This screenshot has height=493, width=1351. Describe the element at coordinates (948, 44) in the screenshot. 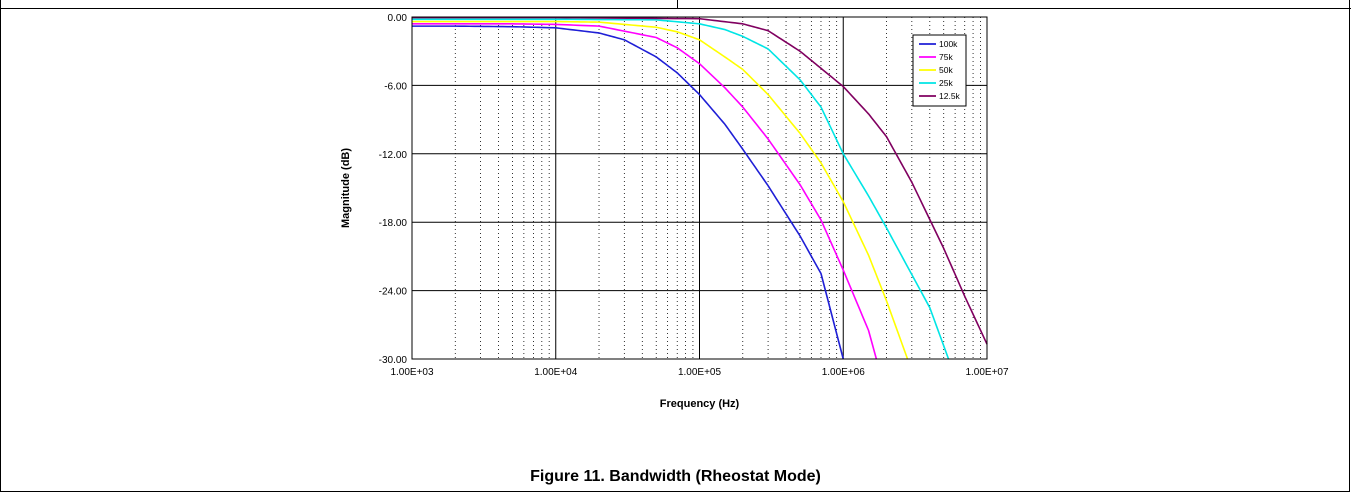

I see `legend-label: 100k` at that location.